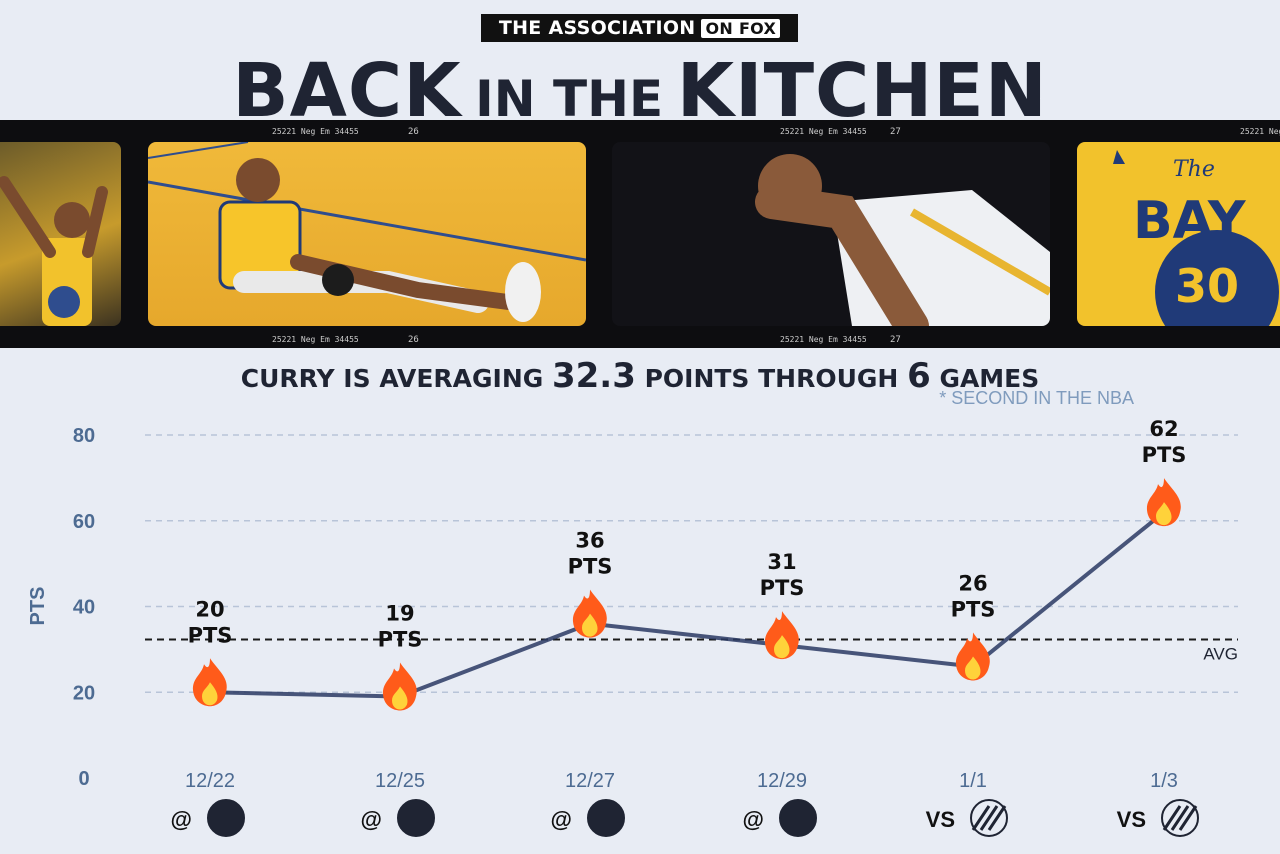 This screenshot has height=854, width=1280. Describe the element at coordinates (1196, 238) in the screenshot. I see `jersey-photo: The BAY 30` at that location.